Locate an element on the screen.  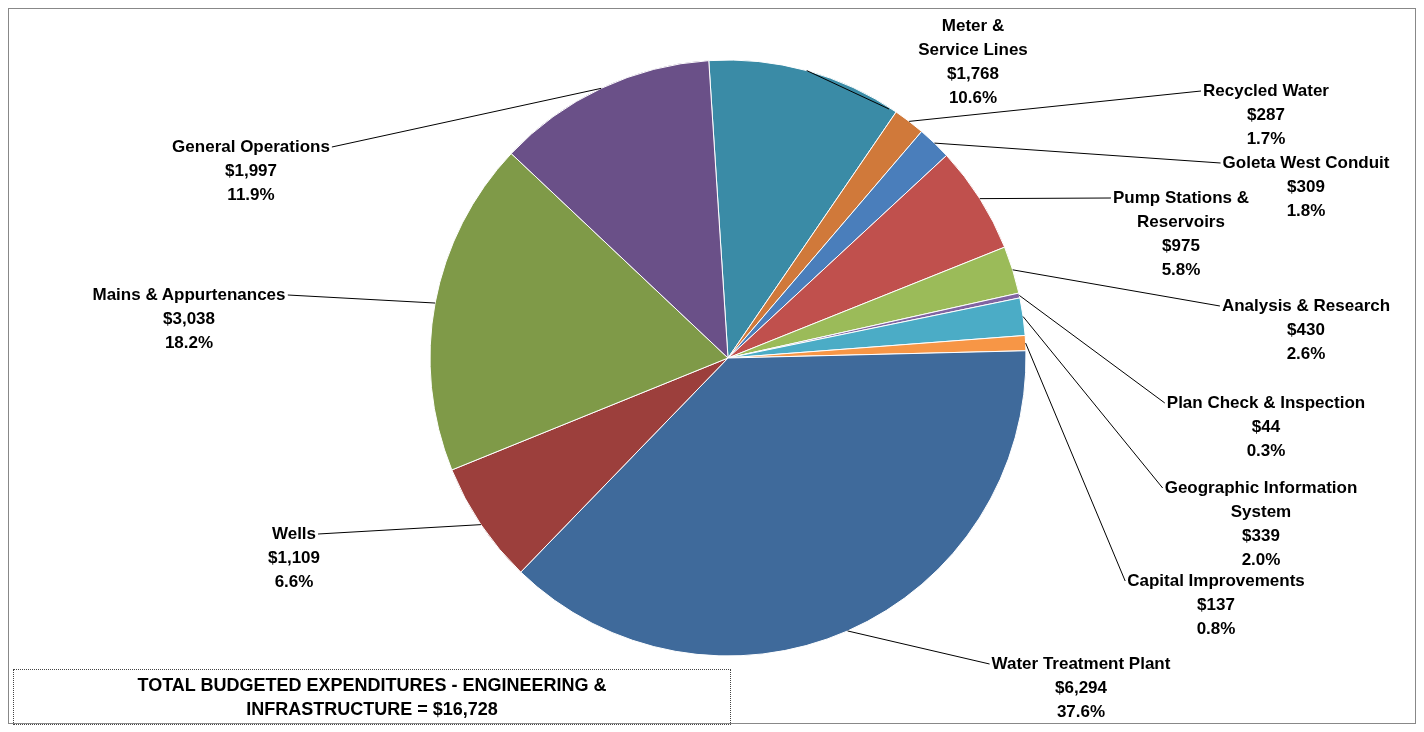
data-label: $339 2.0% is located at coordinates (1261, 547).